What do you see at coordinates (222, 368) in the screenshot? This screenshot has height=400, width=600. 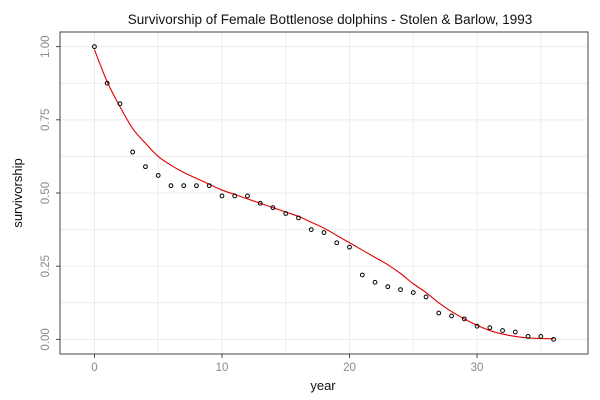 I see `x-tick-label: 10` at bounding box center [222, 368].